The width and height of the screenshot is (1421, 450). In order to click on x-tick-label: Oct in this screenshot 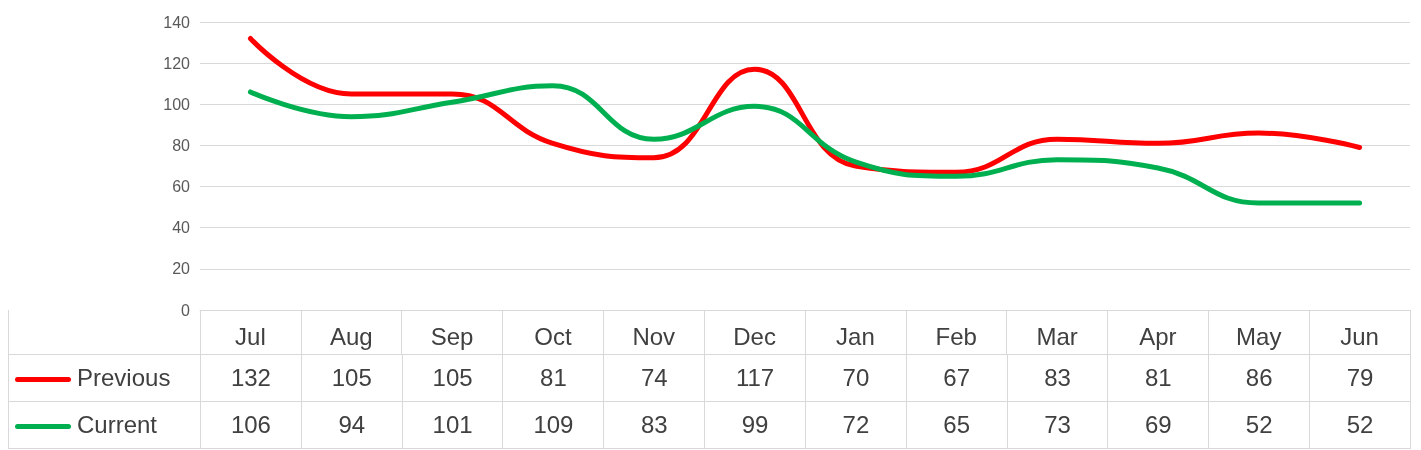, I will do `click(553, 336)`.